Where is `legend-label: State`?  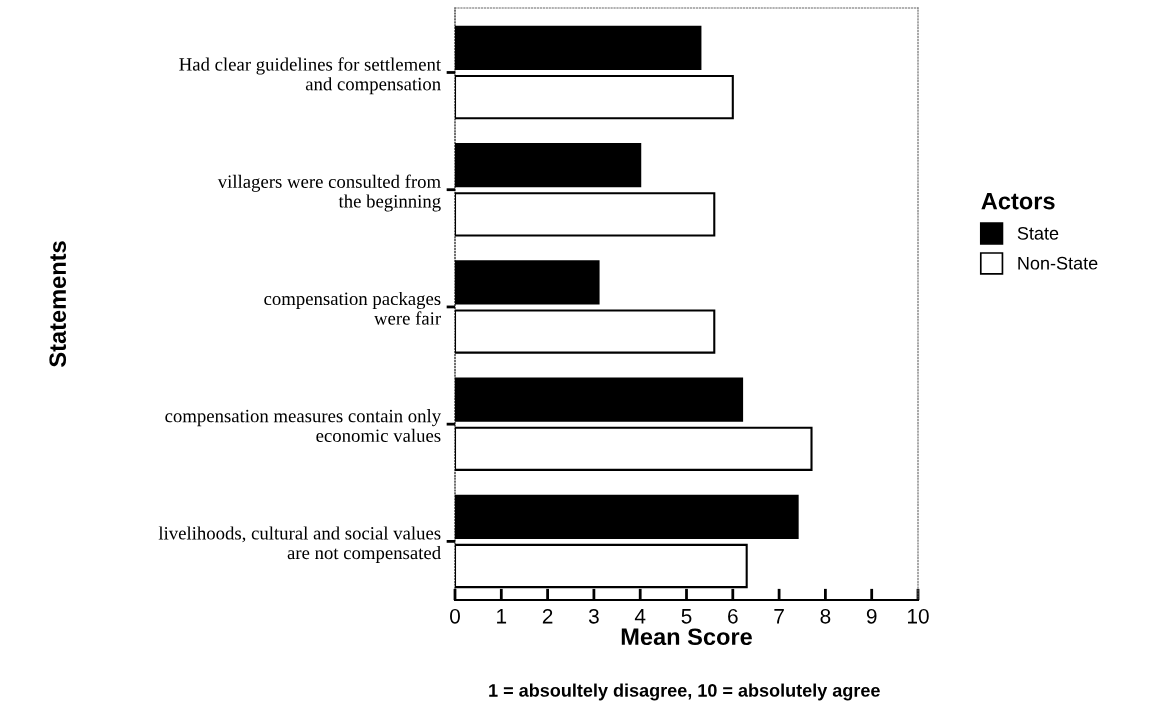
legend-label: State is located at coordinates (1038, 233).